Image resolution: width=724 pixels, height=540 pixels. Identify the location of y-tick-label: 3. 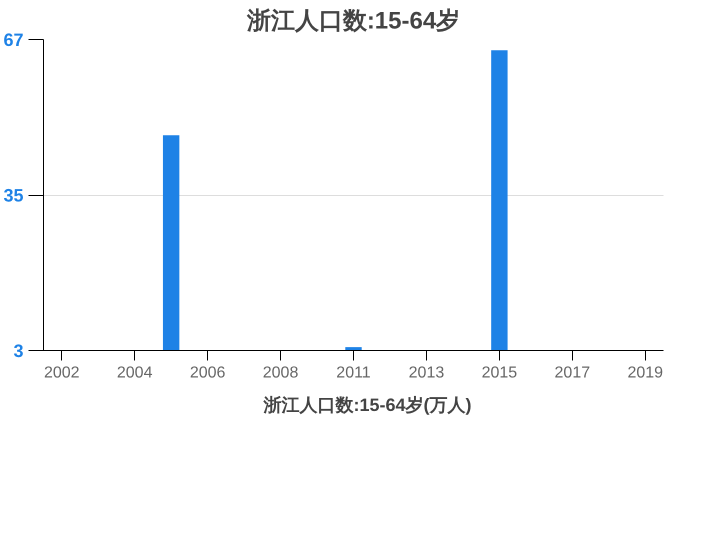
(18, 351).